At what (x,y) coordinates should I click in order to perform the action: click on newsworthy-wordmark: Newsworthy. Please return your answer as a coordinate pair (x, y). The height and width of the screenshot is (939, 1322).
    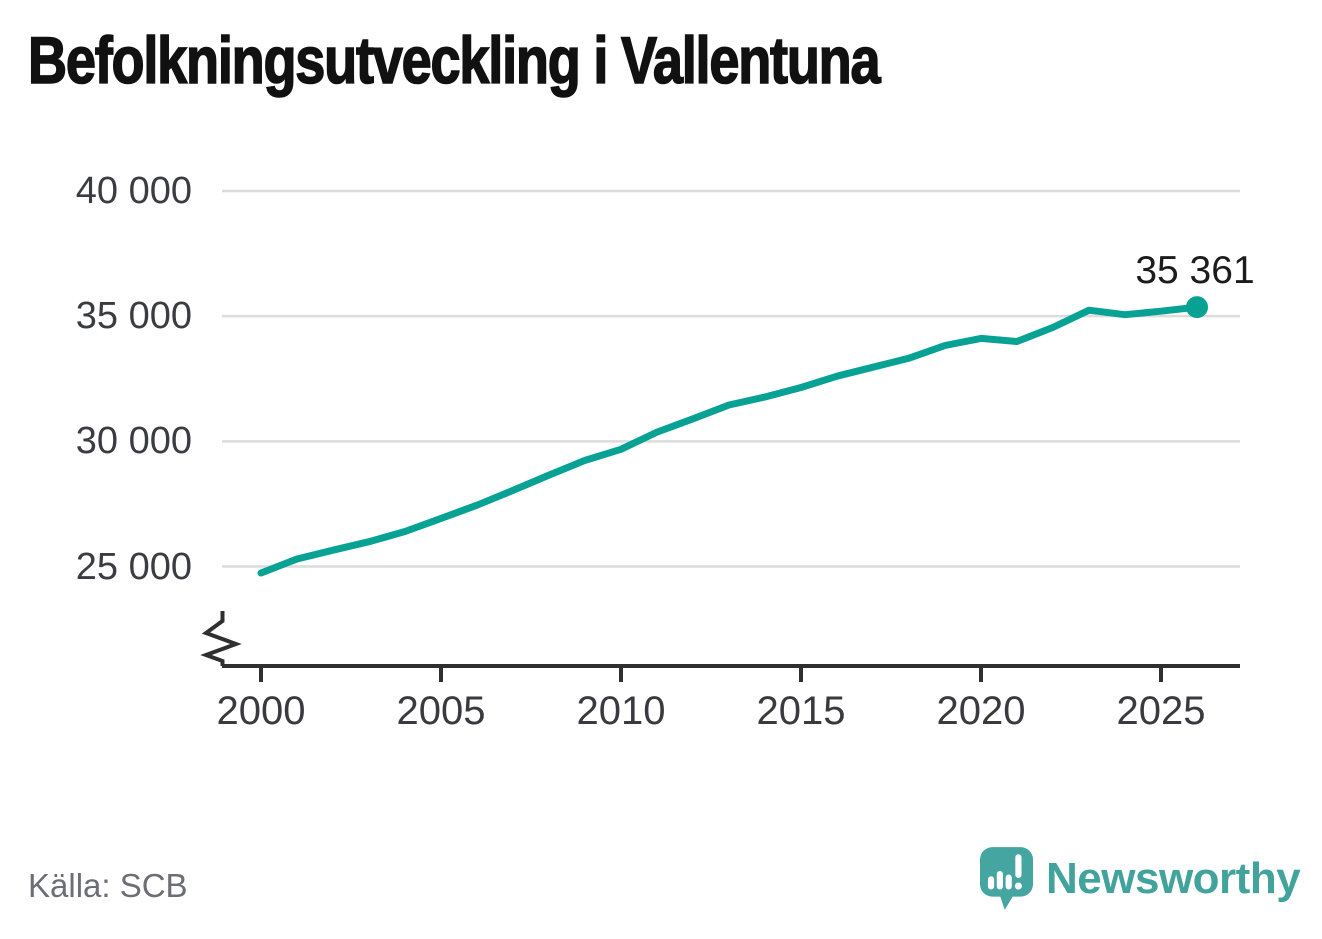
    Looking at the image, I should click on (1173, 878).